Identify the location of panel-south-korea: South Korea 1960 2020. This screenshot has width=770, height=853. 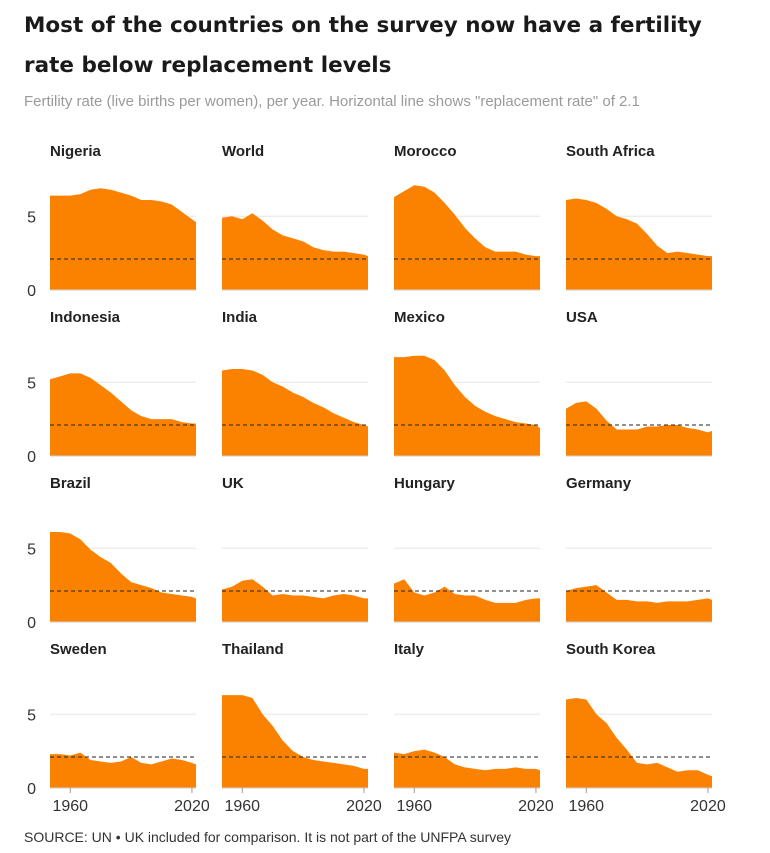
(646, 728).